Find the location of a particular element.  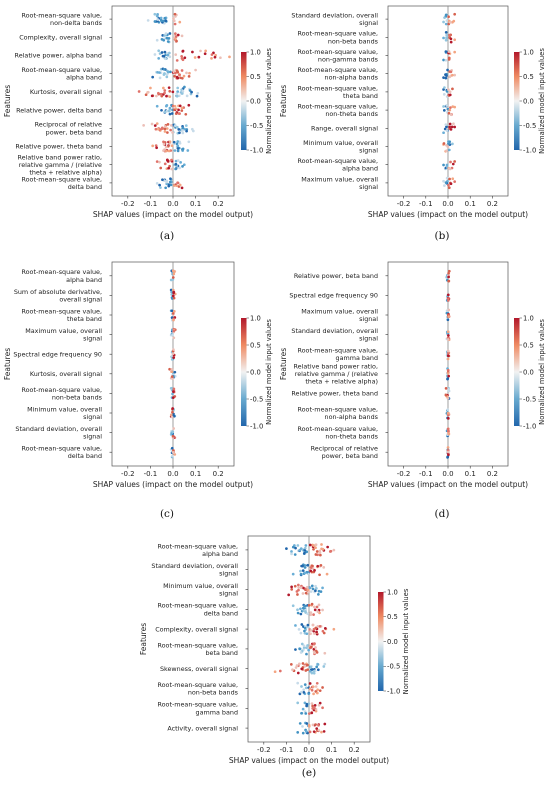

feature-label: Minimum value, overall is located at coordinates (200, 586).